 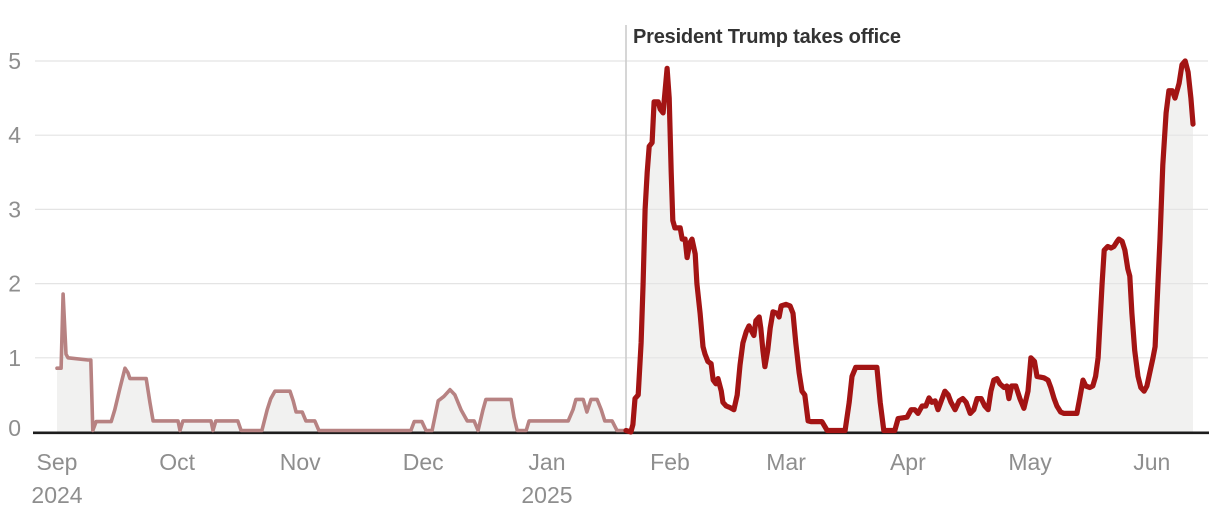 I want to click on line-before-inauguration, so click(x=341, y=362).